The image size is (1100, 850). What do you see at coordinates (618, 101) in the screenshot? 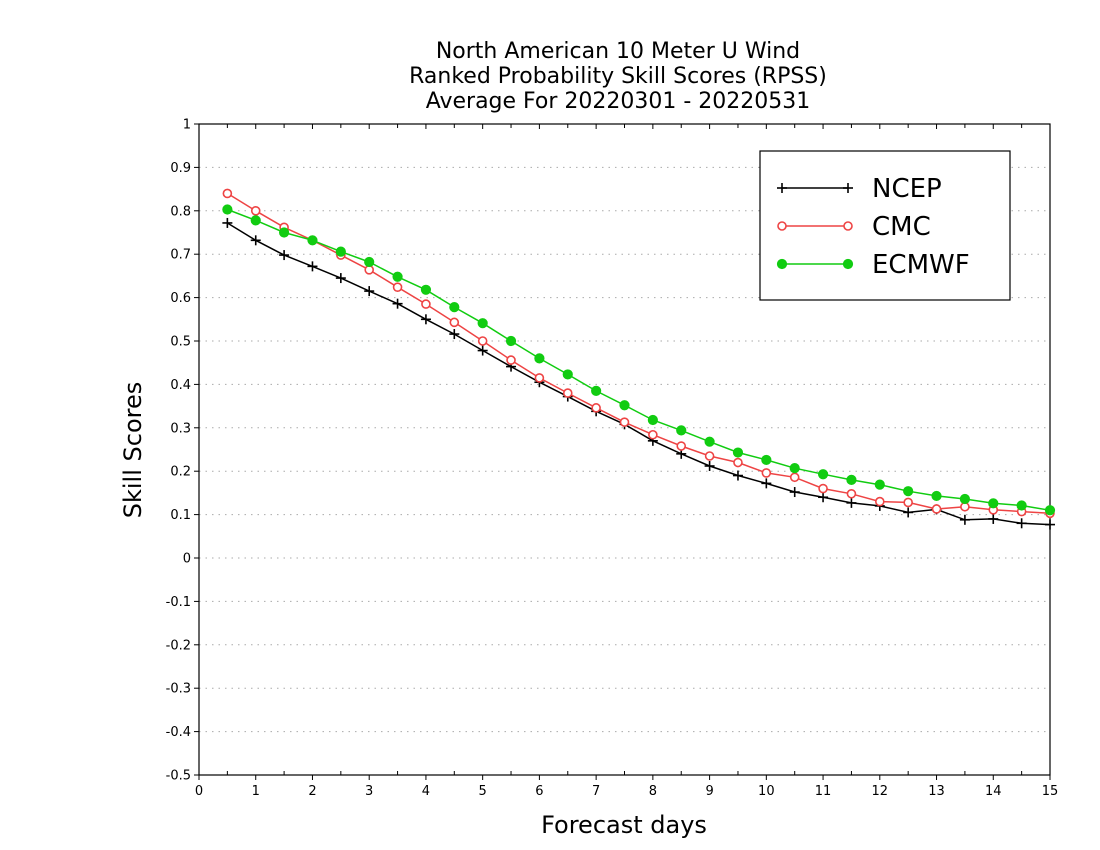
I see `title-line-3: Average For 20220301 - 20220531` at bounding box center [618, 101].